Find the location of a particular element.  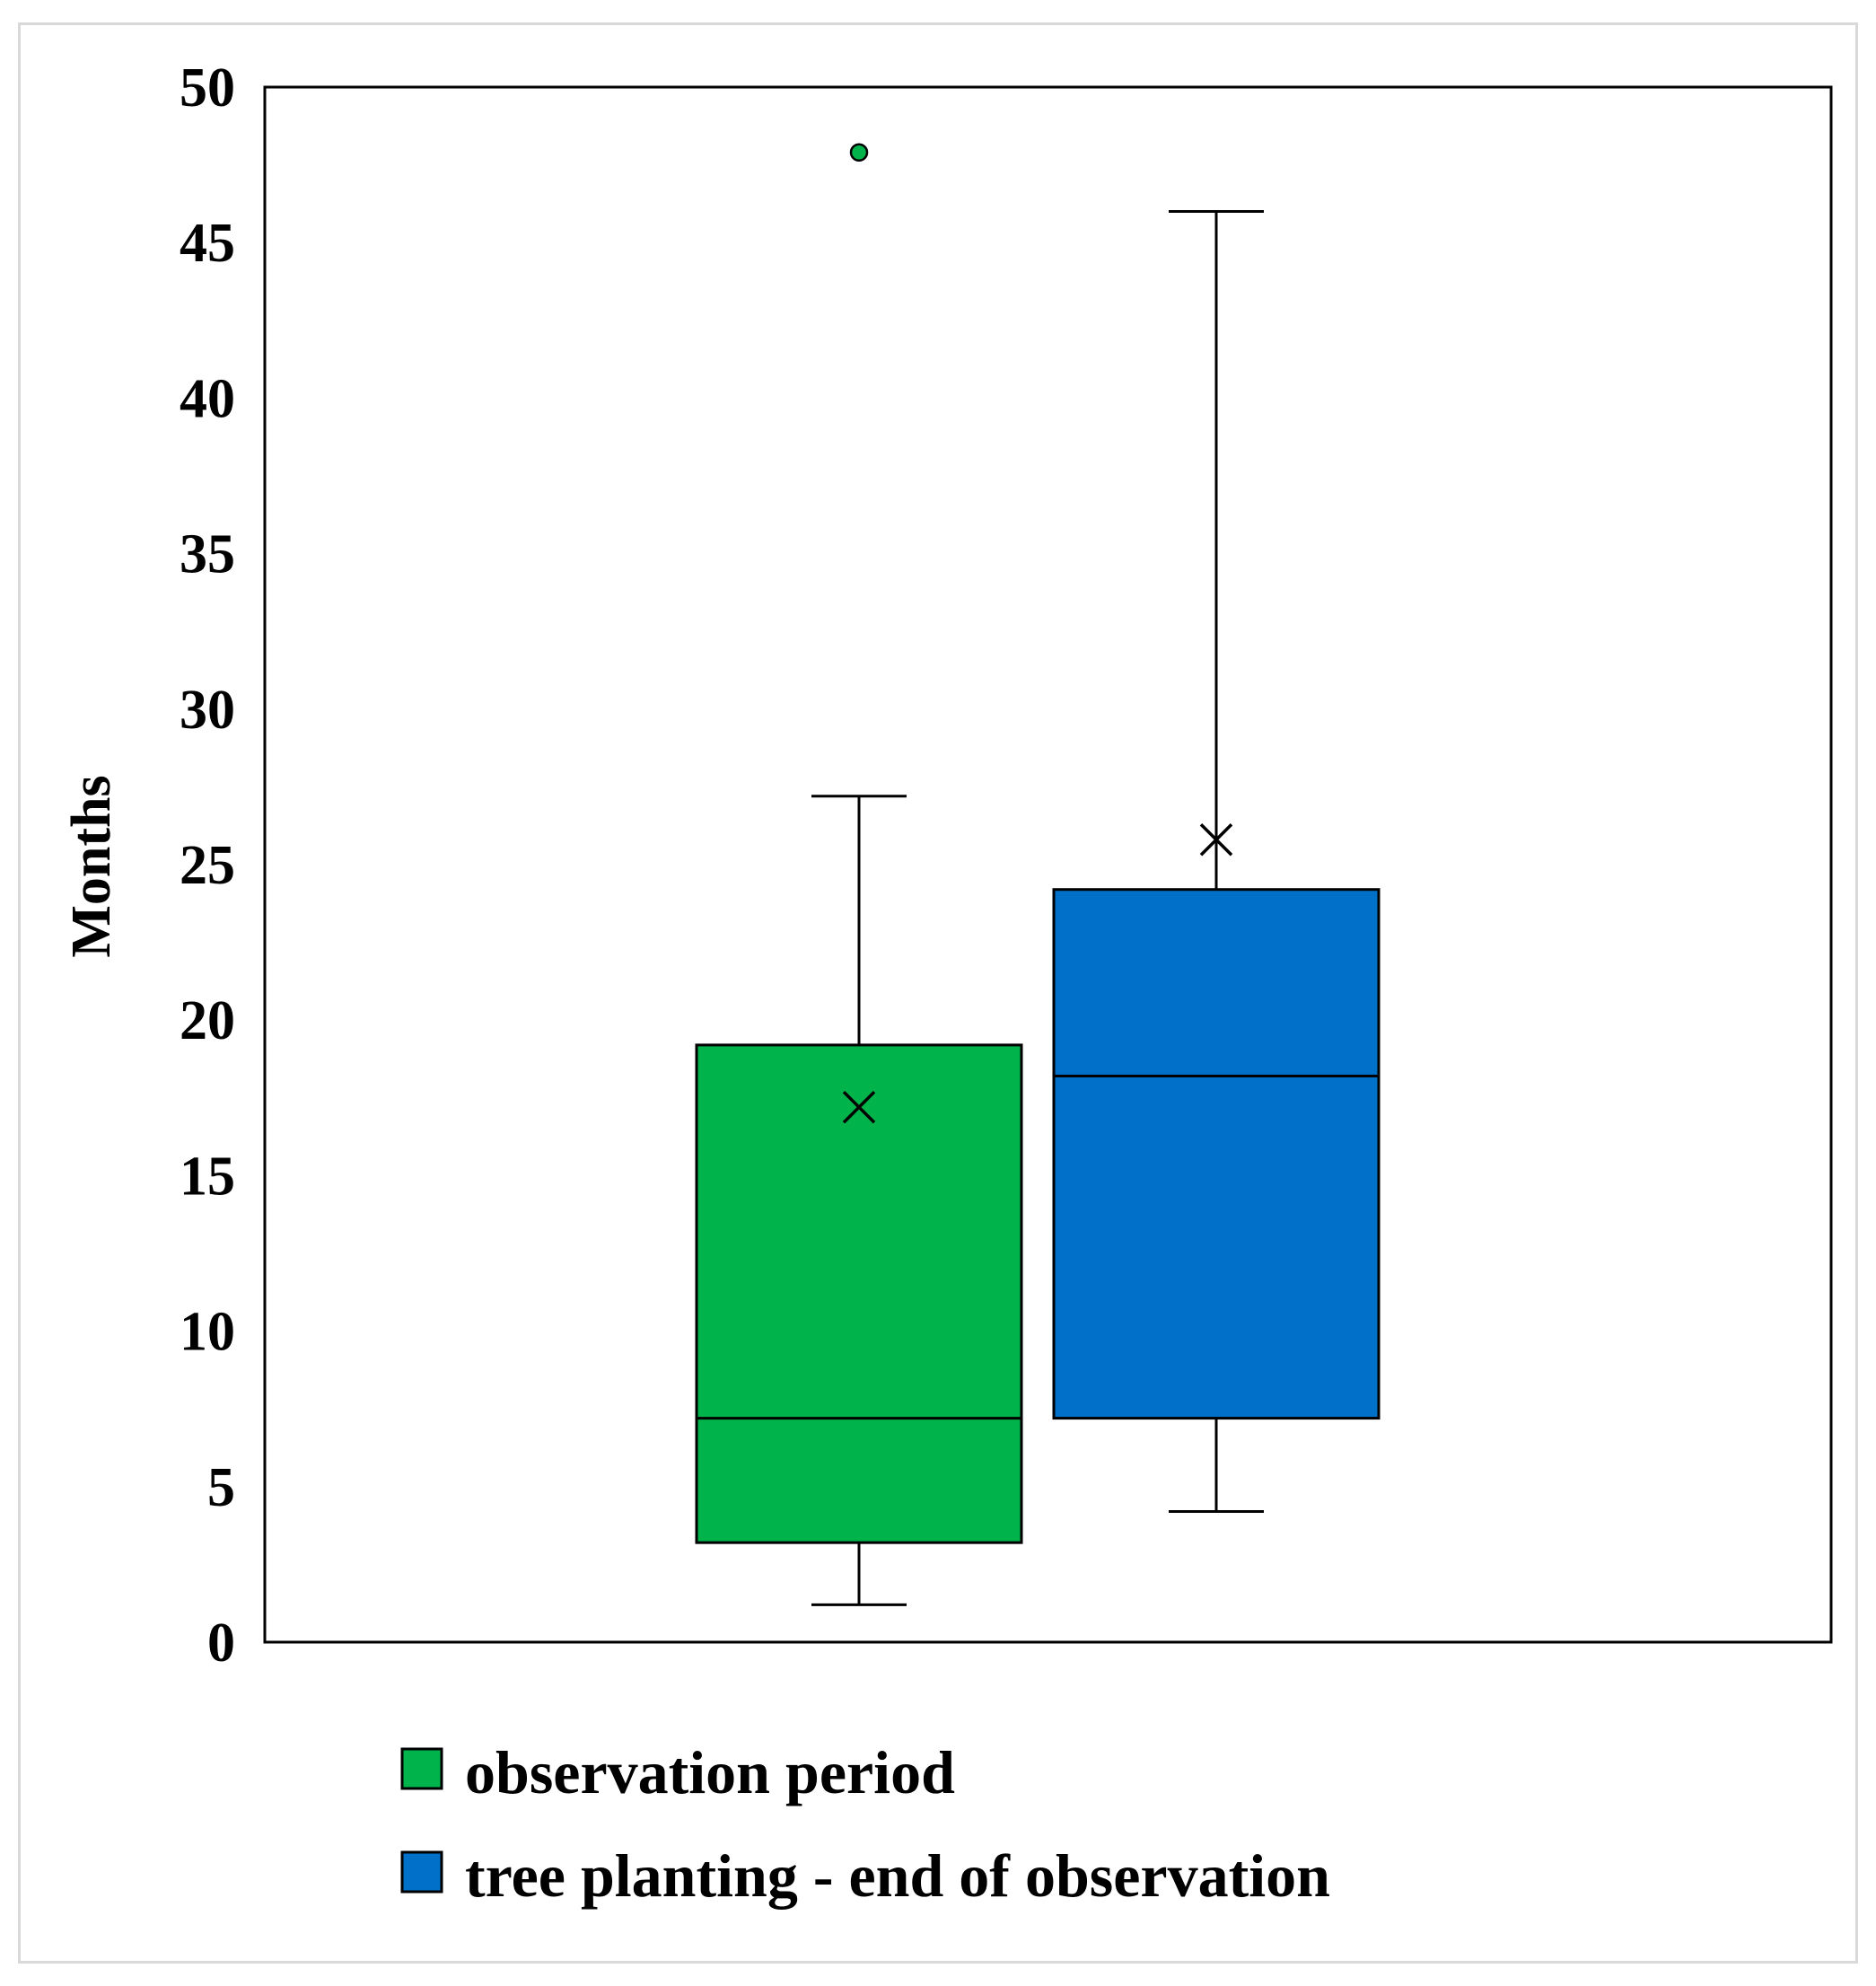

y-tick-label-50: 50 is located at coordinates (207, 88).